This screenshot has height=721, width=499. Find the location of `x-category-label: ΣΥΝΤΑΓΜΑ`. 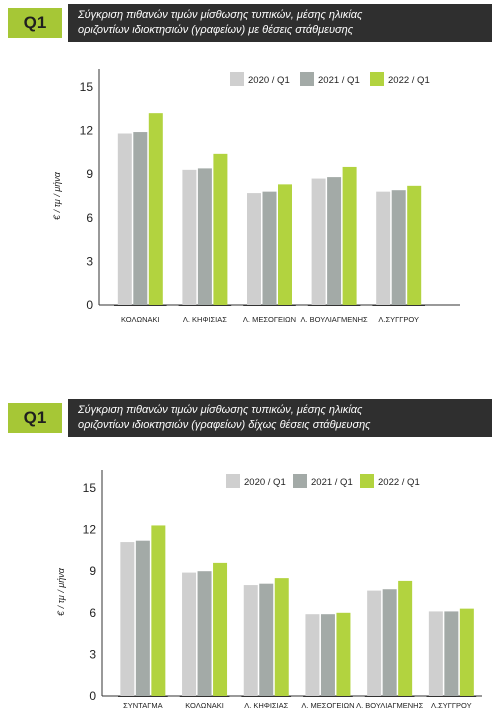

x-category-label: ΣΥΝΤΑΓΜΑ is located at coordinates (142, 705).